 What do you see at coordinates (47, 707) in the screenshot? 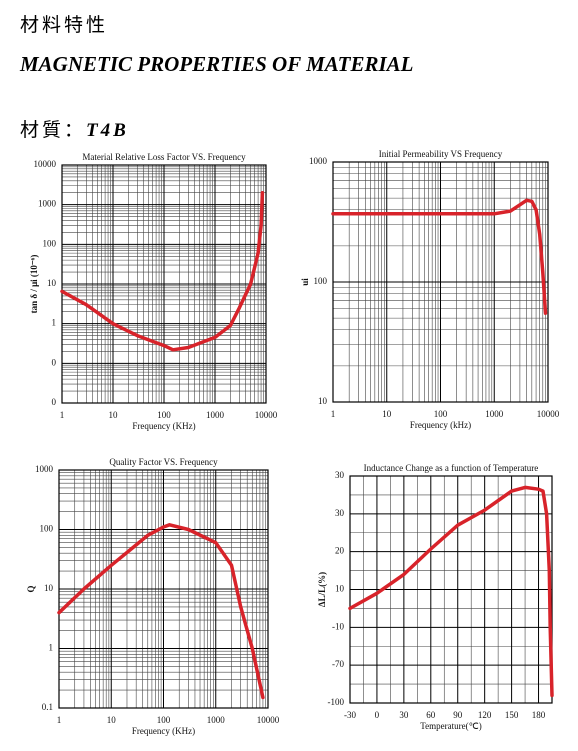
I see `y-tick-label: 0.1` at bounding box center [47, 707].